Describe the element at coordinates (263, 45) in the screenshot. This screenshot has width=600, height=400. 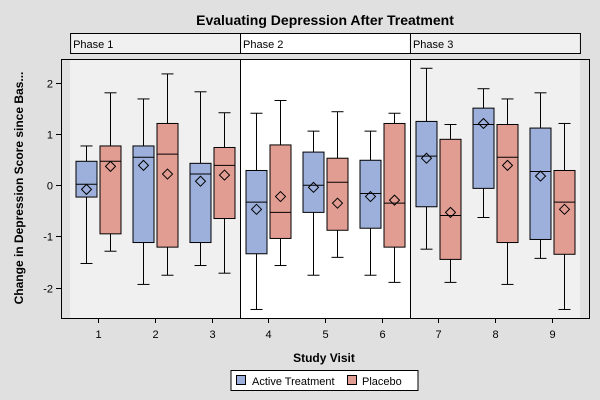
I see `phase-label-2: Phase 2` at that location.